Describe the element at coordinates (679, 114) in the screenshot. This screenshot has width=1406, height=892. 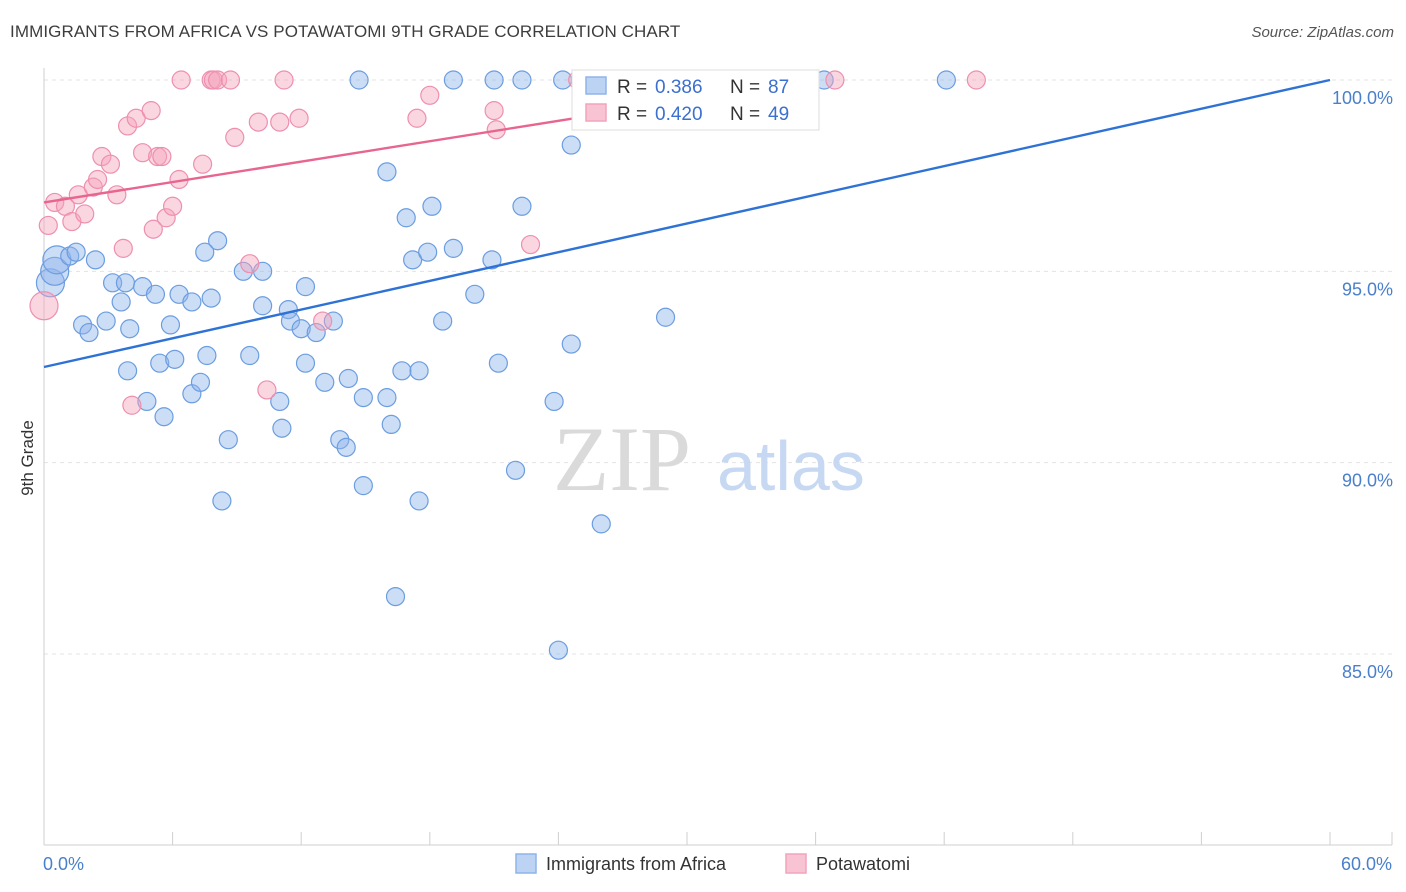
I see `legend-r-potawatomi: 0.420` at that location.